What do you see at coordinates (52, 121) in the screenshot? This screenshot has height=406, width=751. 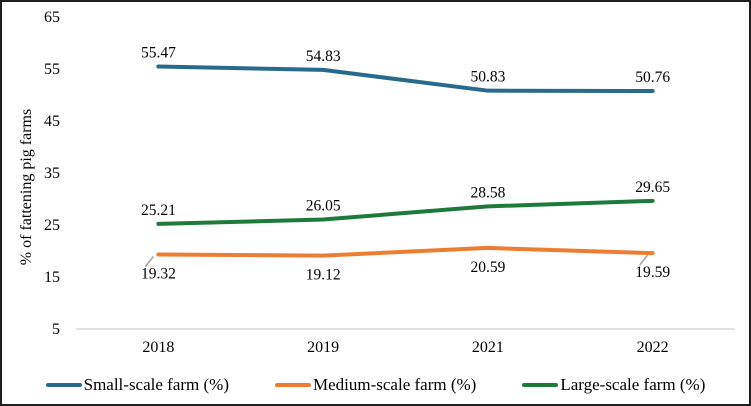 I see `y-tick-label: 45` at bounding box center [52, 121].